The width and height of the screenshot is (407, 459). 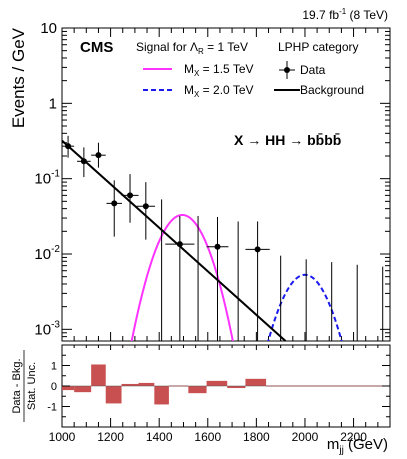 I want to click on ratio-y-tick-label: 1, so click(x=54, y=367).